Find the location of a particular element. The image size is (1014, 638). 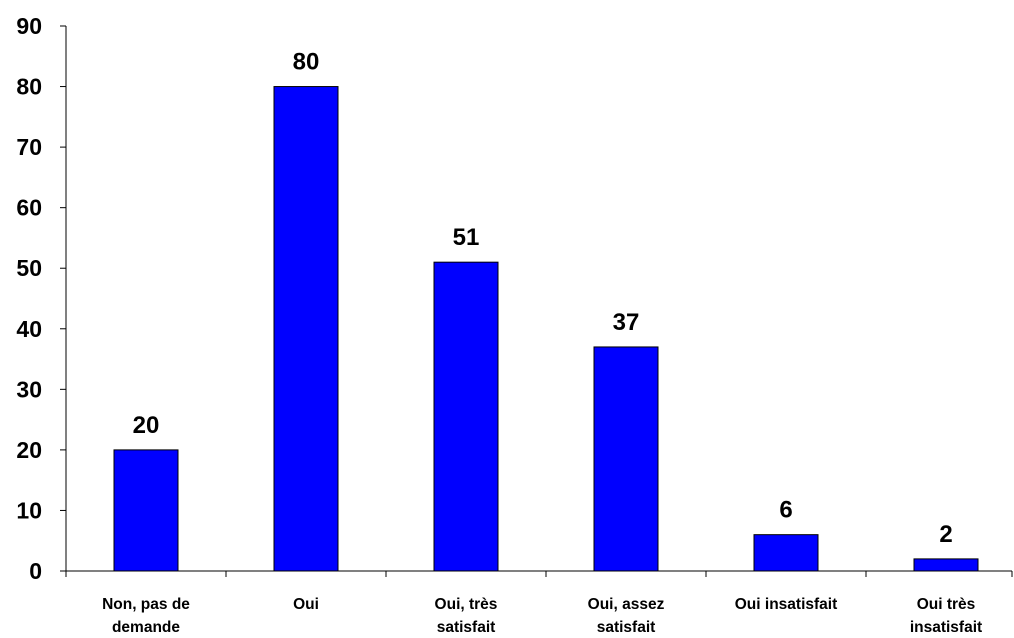

y-tick-label: 50 is located at coordinates (29, 268).